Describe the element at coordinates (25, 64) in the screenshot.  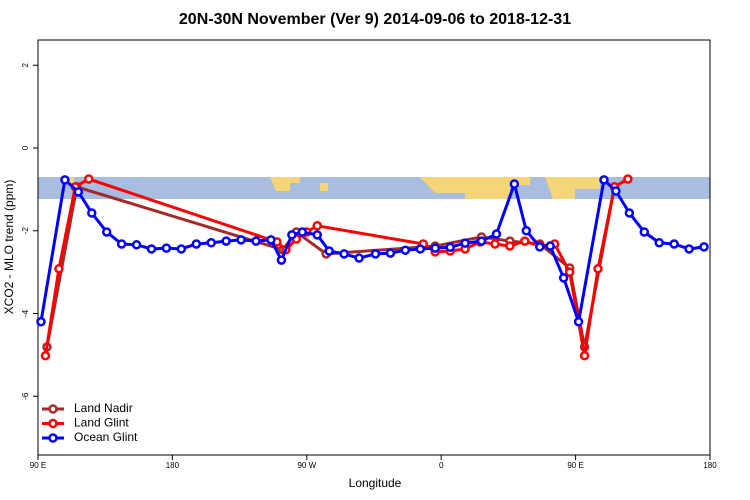
I see `y-tick-label: 2` at that location.